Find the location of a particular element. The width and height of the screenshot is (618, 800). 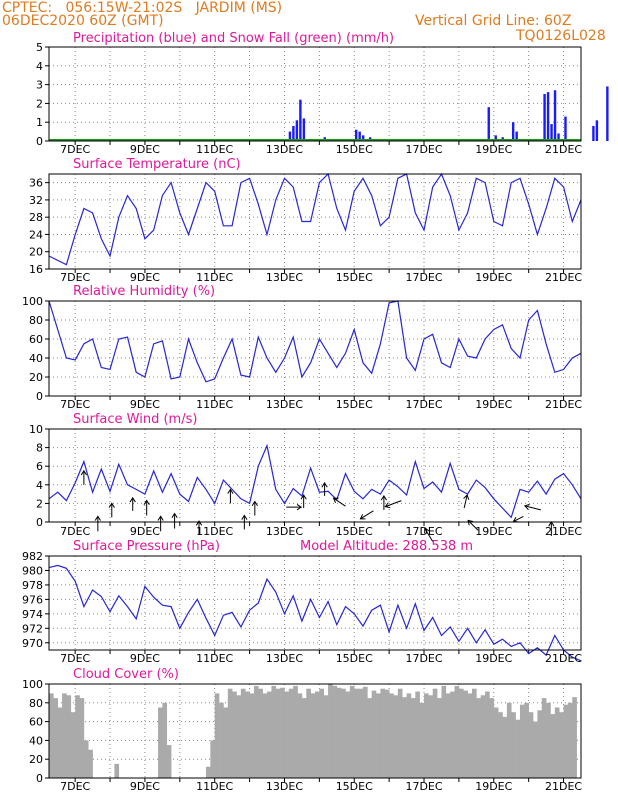

panel-annotation: Model Altitude: 288.538 m is located at coordinates (386, 546).